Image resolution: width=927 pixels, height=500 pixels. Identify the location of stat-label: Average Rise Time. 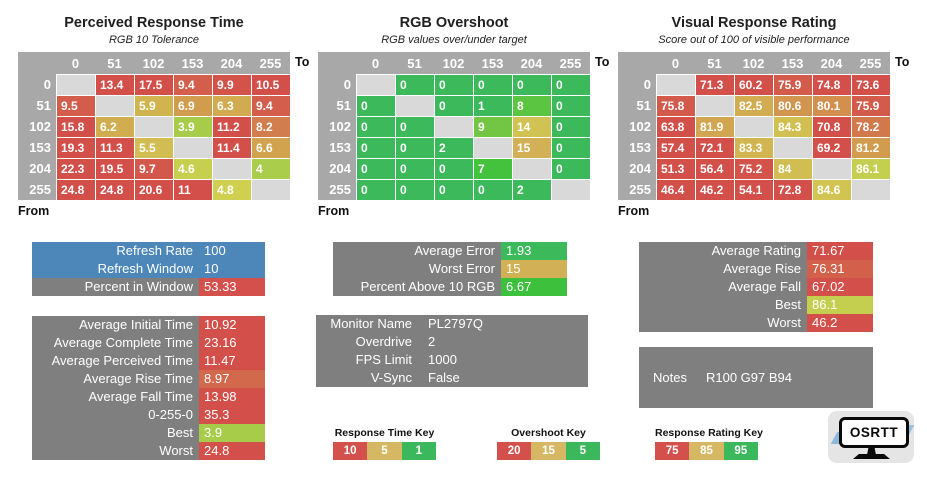
(138, 378).